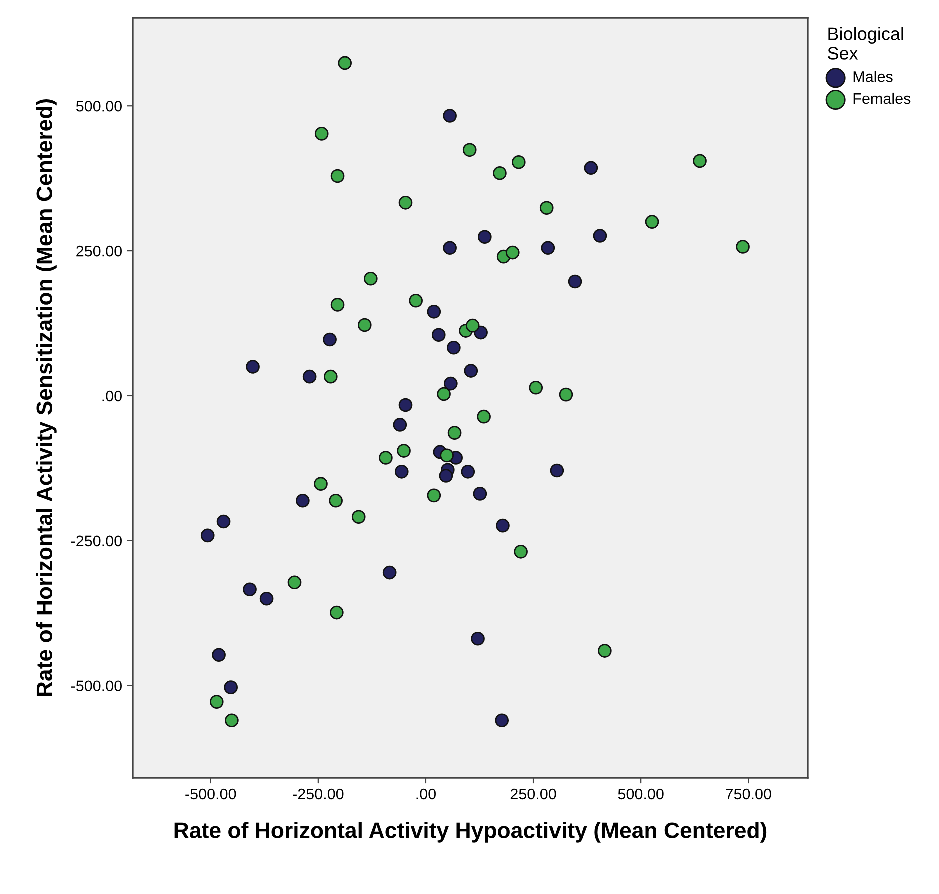  I want to click on y-tick-label: .00, so click(112, 396).